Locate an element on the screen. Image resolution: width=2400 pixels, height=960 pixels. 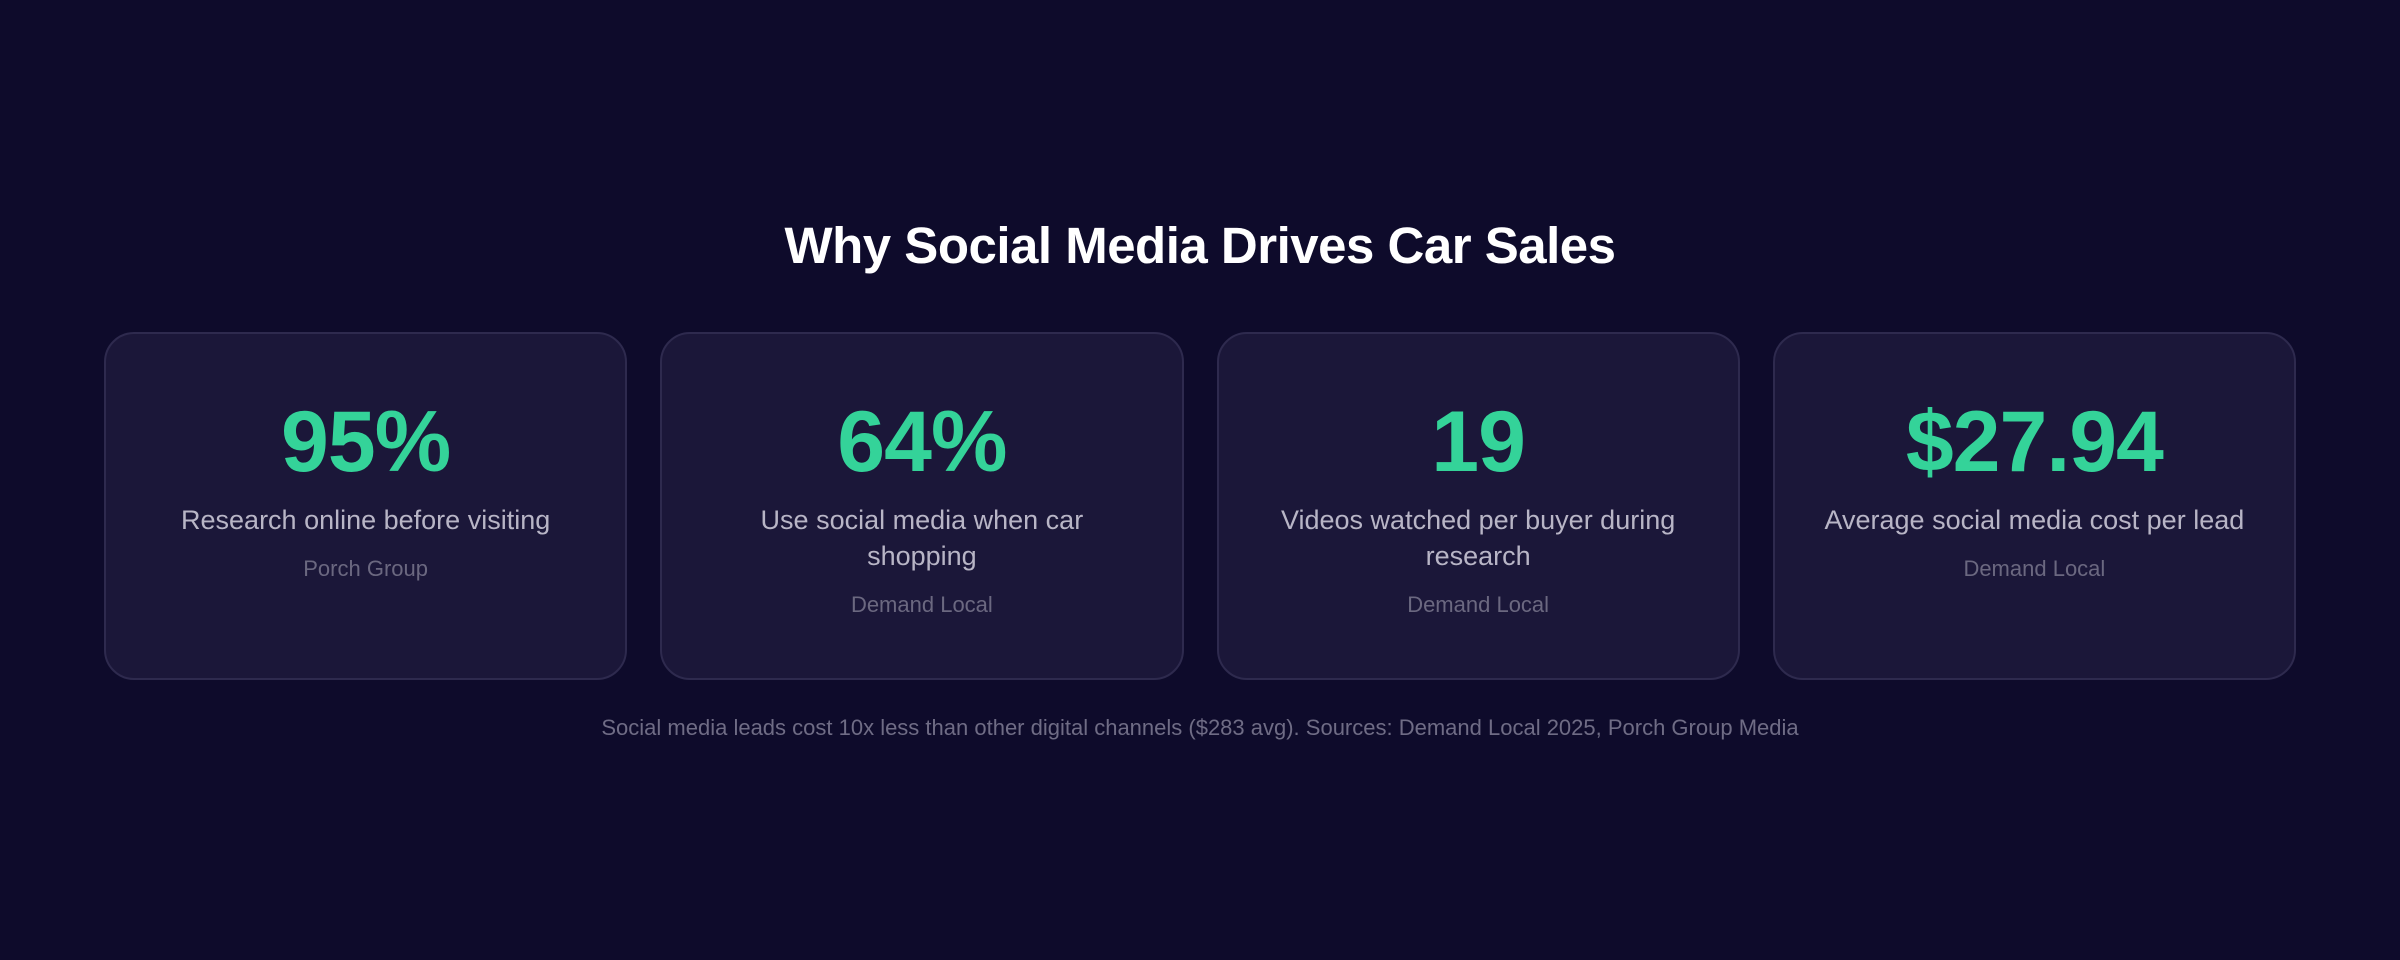
stat-label: Use social media when car shopping is located at coordinates (922, 538).